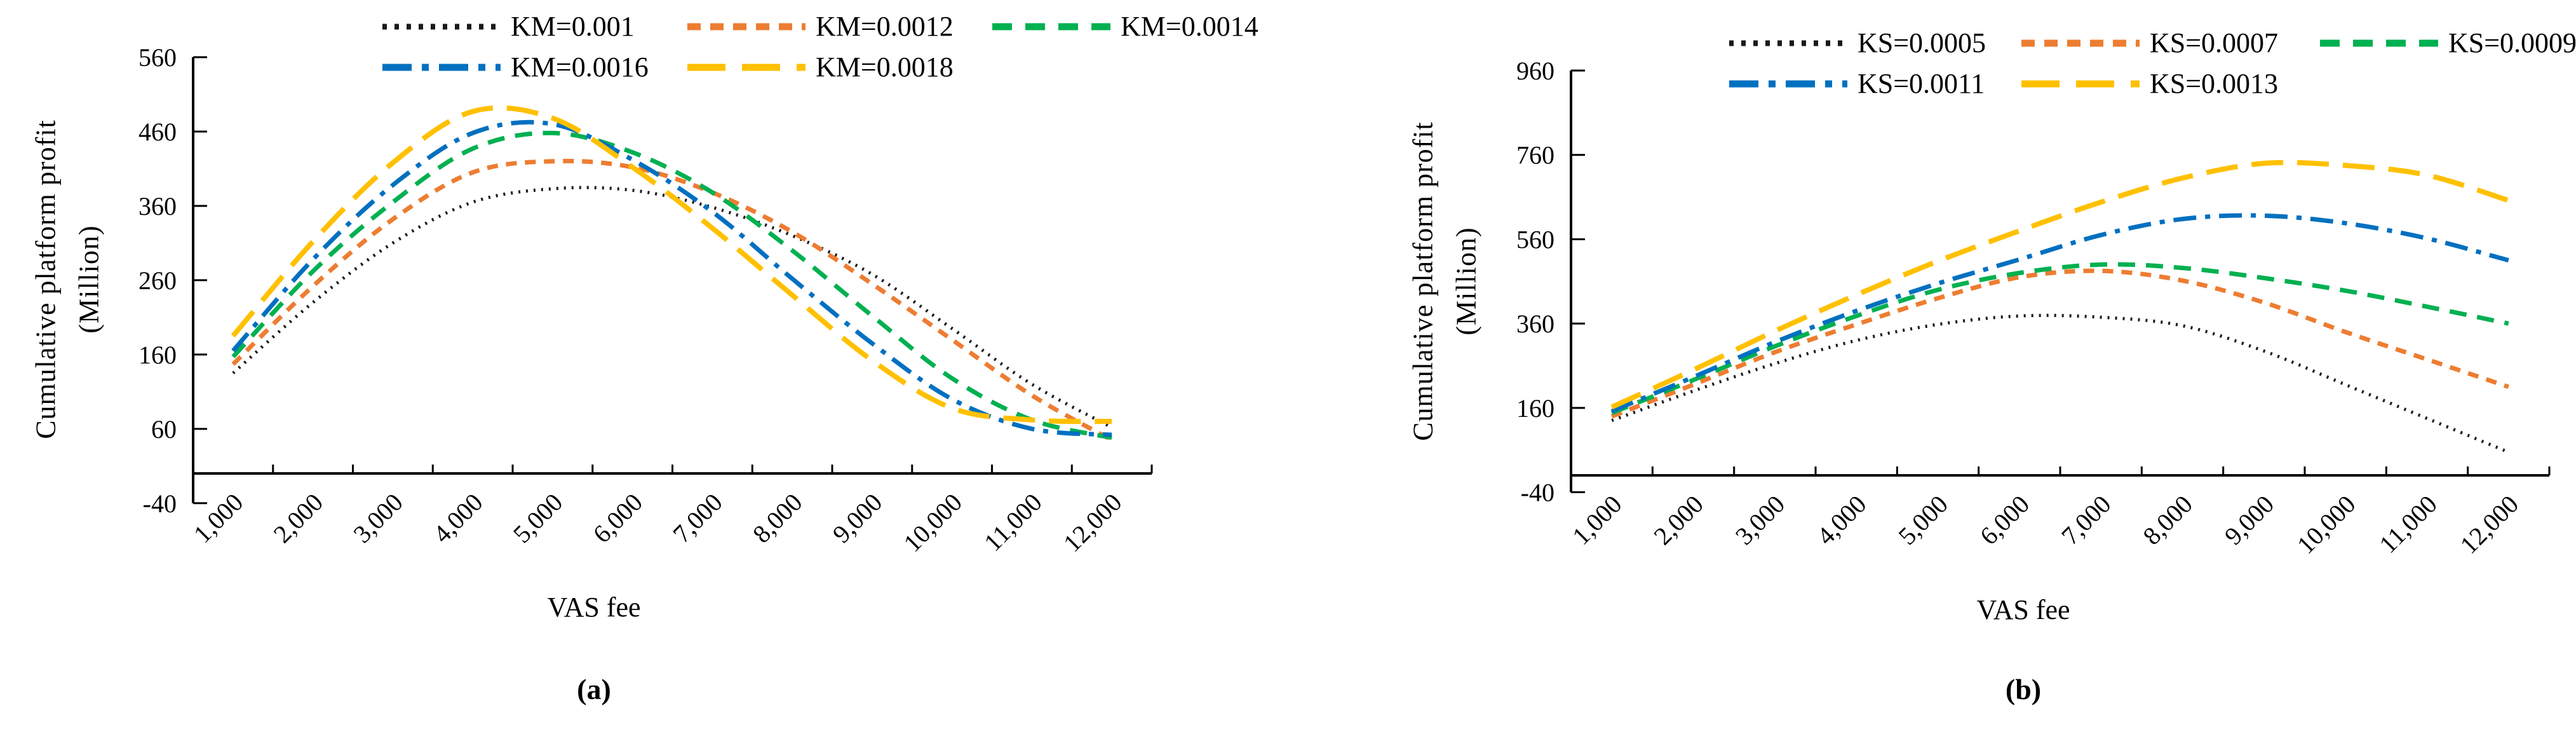  Describe the element at coordinates (594, 689) in the screenshot. I see `caption-a: (a)` at that location.